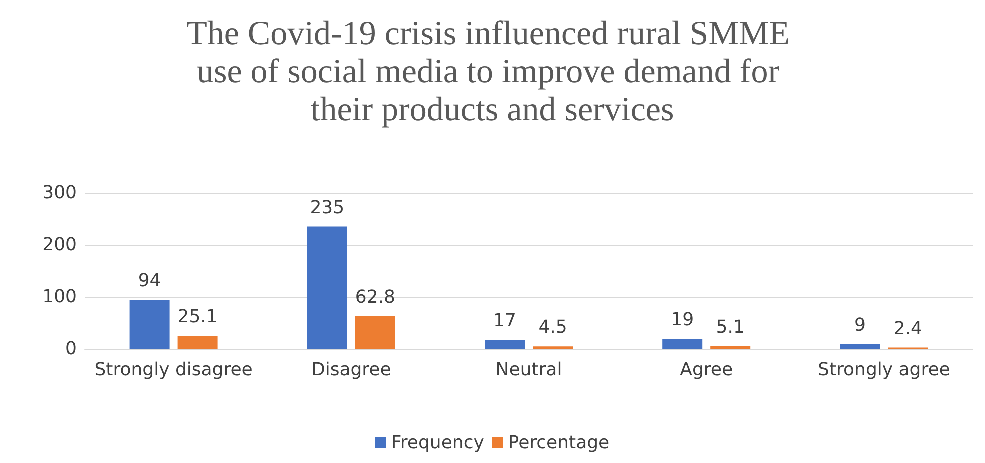 This screenshot has width=985, height=463. I want to click on data-label: 9, so click(860, 325).